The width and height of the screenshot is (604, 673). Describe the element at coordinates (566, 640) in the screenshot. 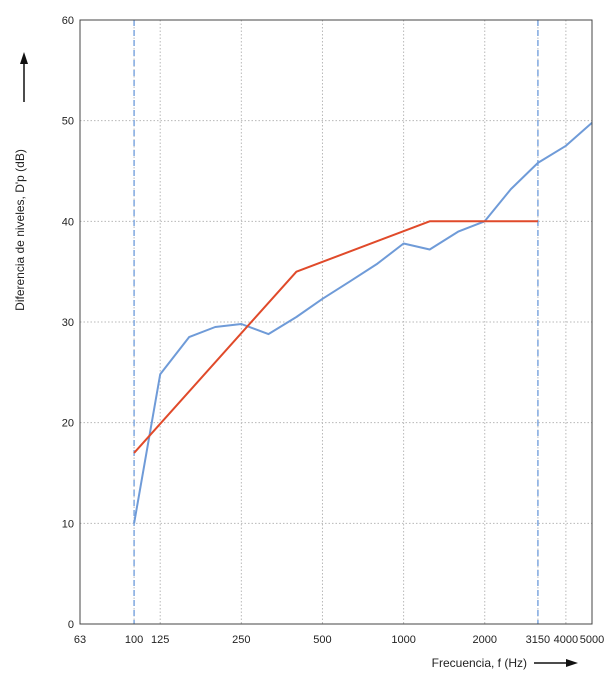

I see `x-tick-label: 4000` at that location.